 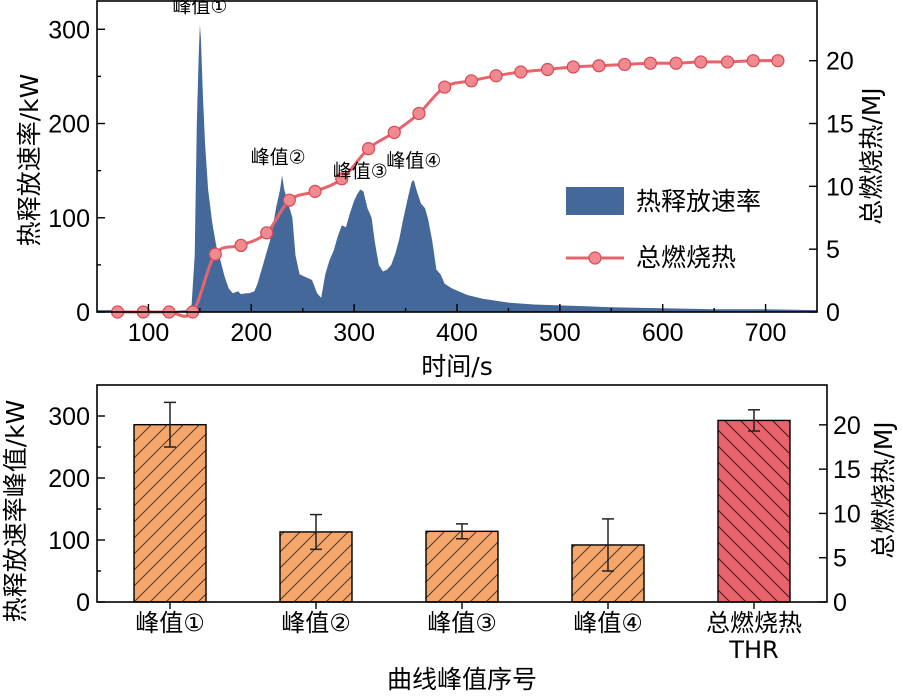 What do you see at coordinates (199, 9) in the screenshot?
I see `peak-annotation: 峰值①` at bounding box center [199, 9].